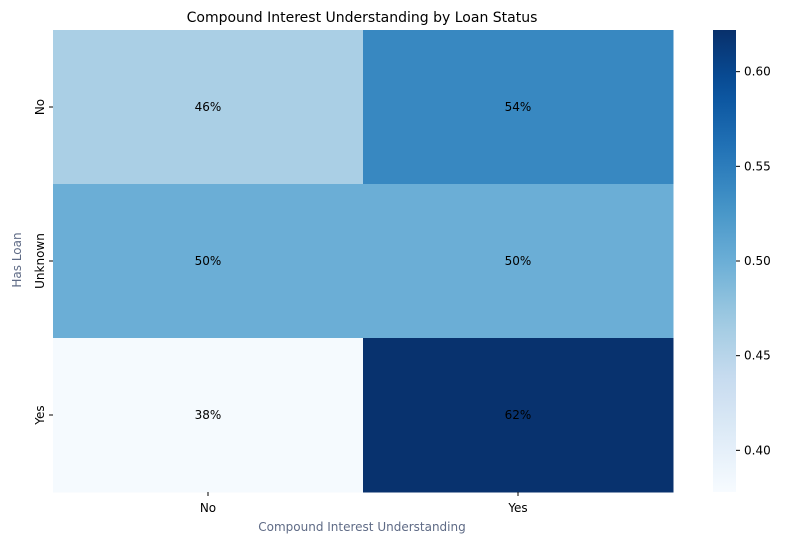 The image size is (785, 545). What do you see at coordinates (364, 503) in the screenshot?
I see `x-axis: No Yes` at bounding box center [364, 503].